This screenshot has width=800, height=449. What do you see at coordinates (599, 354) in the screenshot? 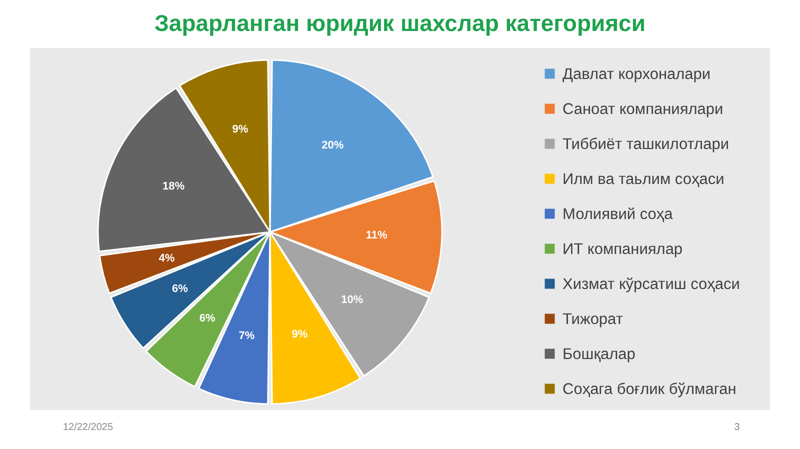
I see `legend-label: Бошқалар` at bounding box center [599, 354].